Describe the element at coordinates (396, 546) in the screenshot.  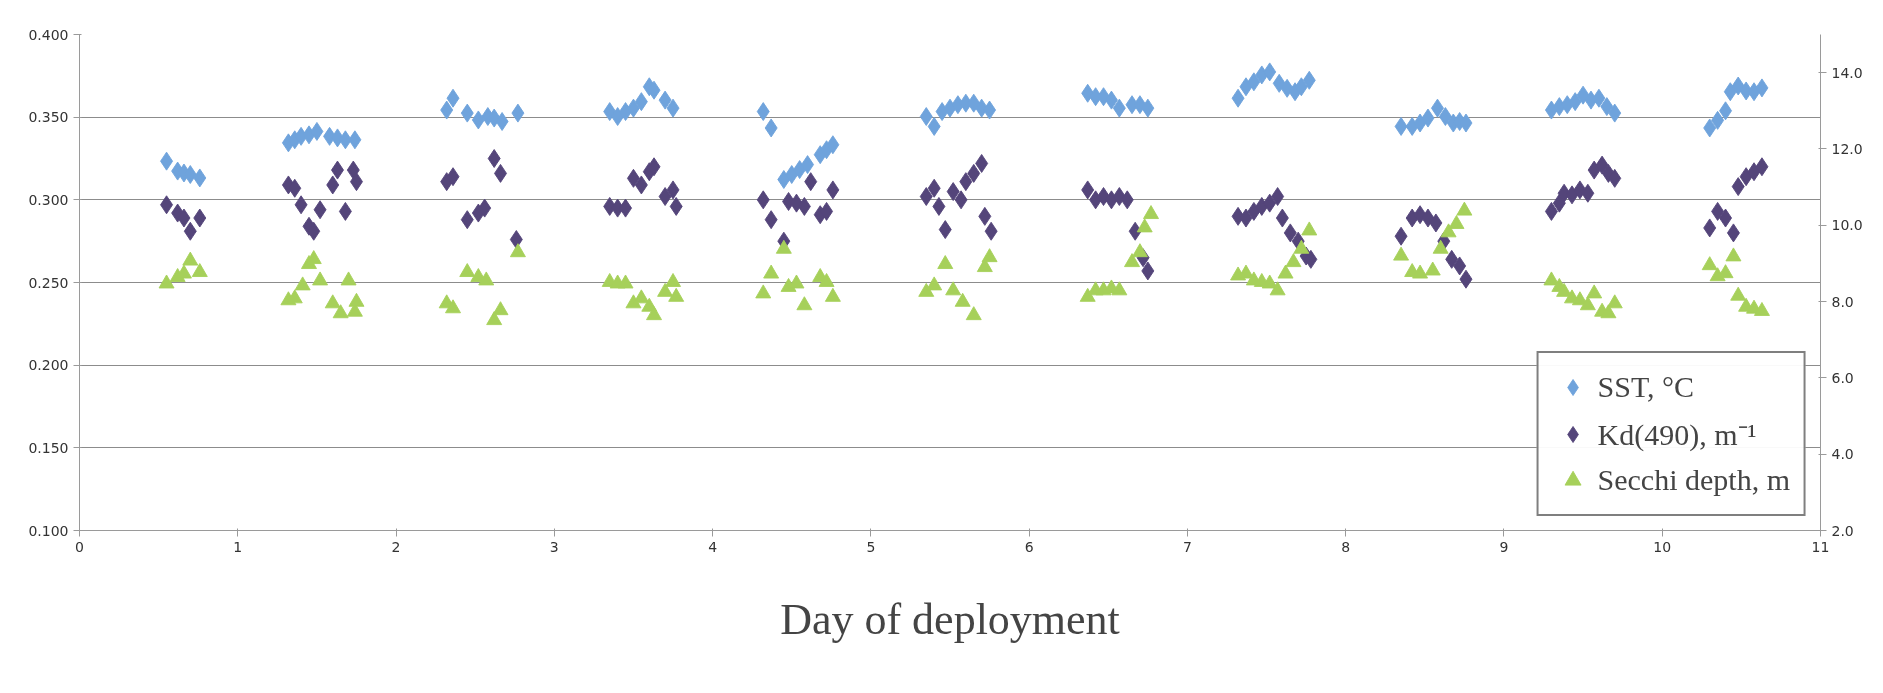
I see `x-tick-label: 2` at that location.